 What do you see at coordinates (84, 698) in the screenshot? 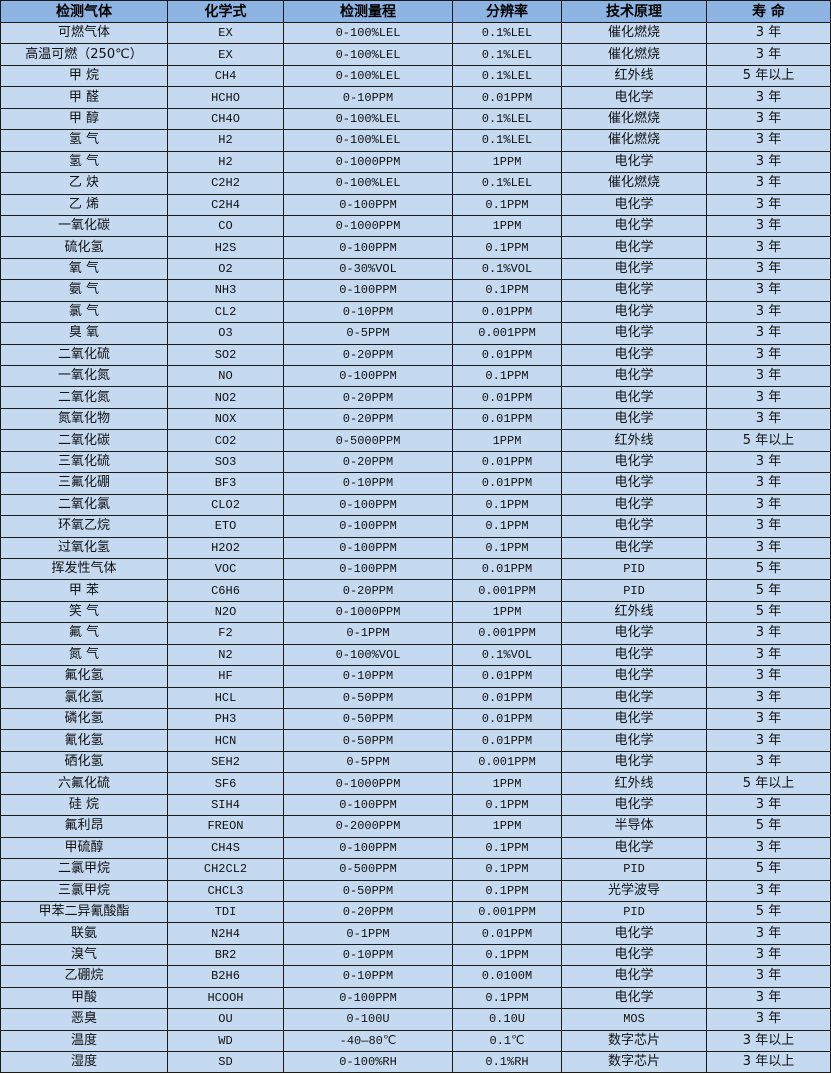
I see `cell-gas-name: 氯化氢` at bounding box center [84, 698].